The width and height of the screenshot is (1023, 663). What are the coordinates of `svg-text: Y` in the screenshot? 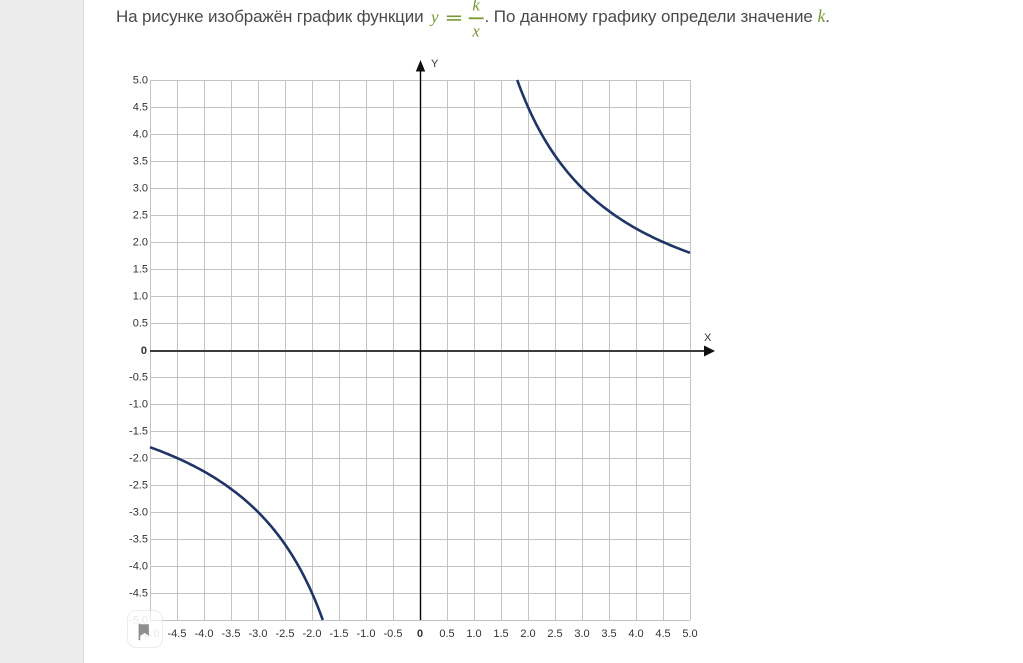 It's located at (435, 64).